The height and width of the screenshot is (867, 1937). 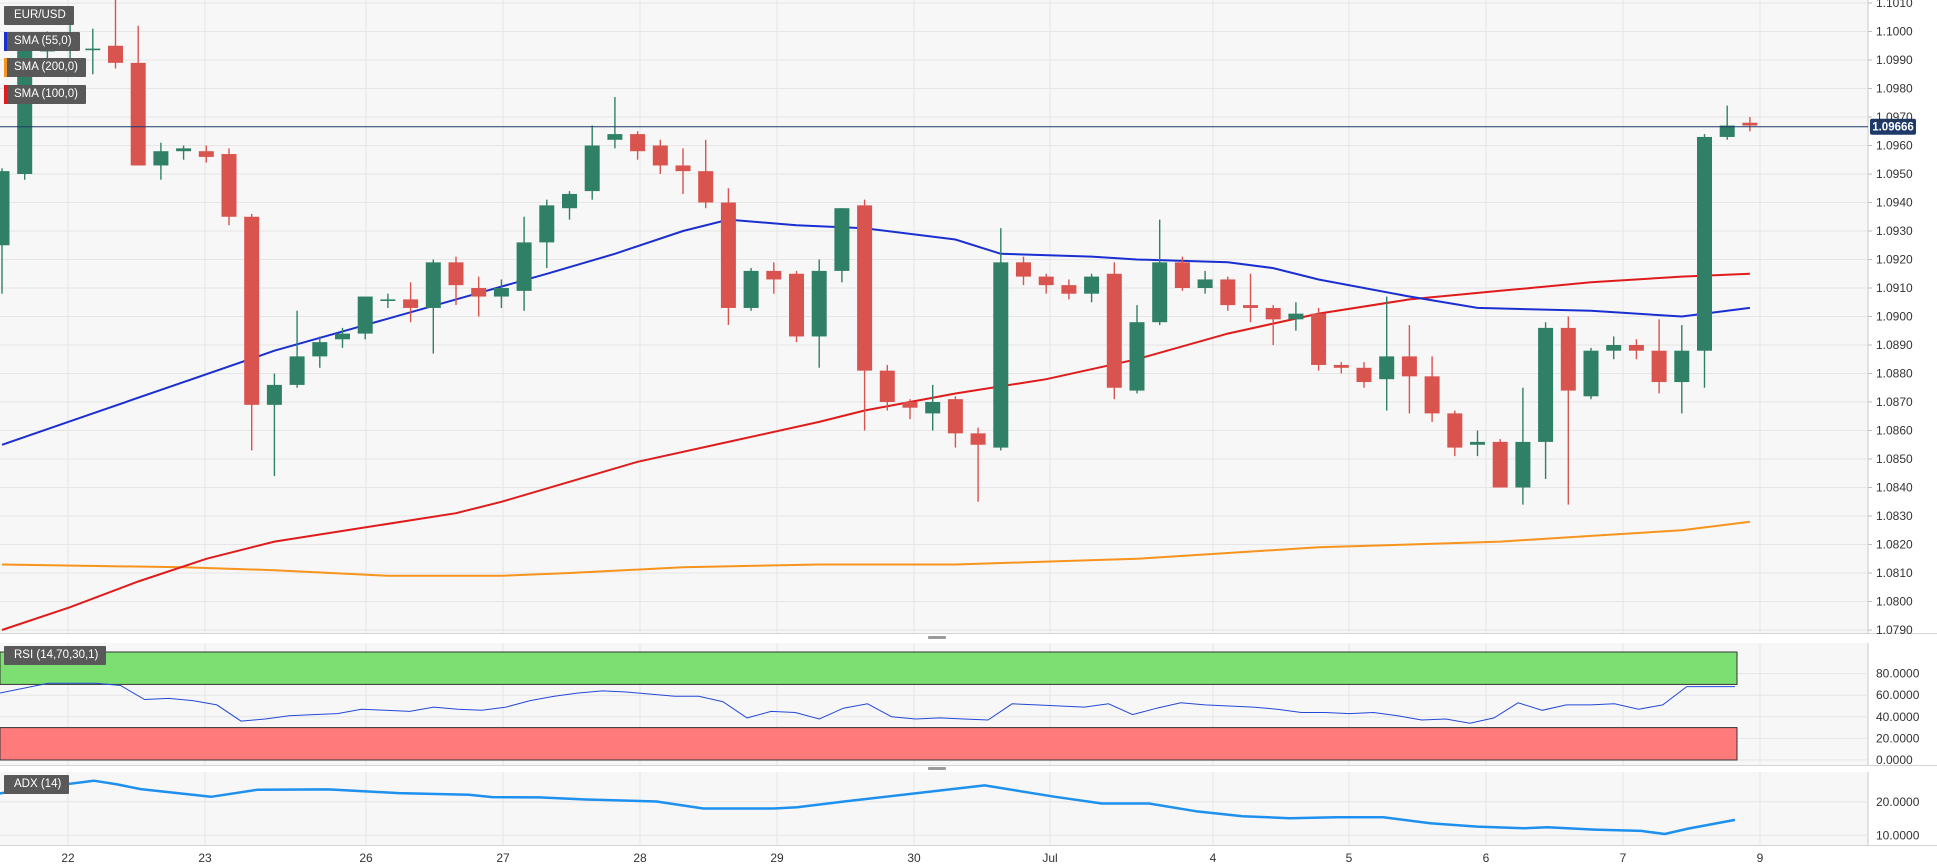 What do you see at coordinates (868, 807) in the screenshot?
I see `adx-line` at bounding box center [868, 807].